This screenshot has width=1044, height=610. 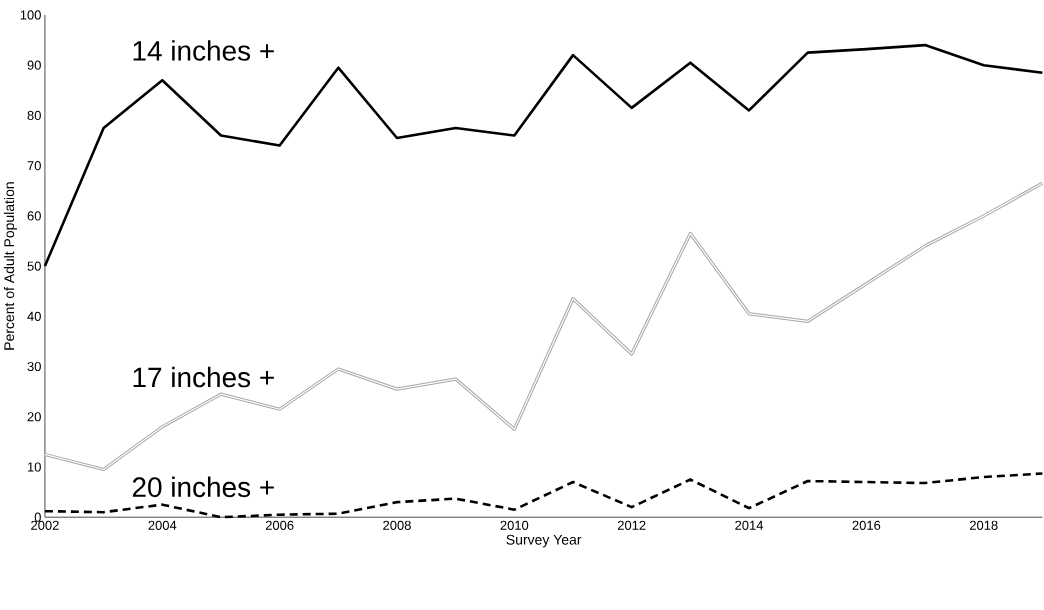 What do you see at coordinates (203, 377) in the screenshot?
I see `series-label: 17 inches +` at bounding box center [203, 377].